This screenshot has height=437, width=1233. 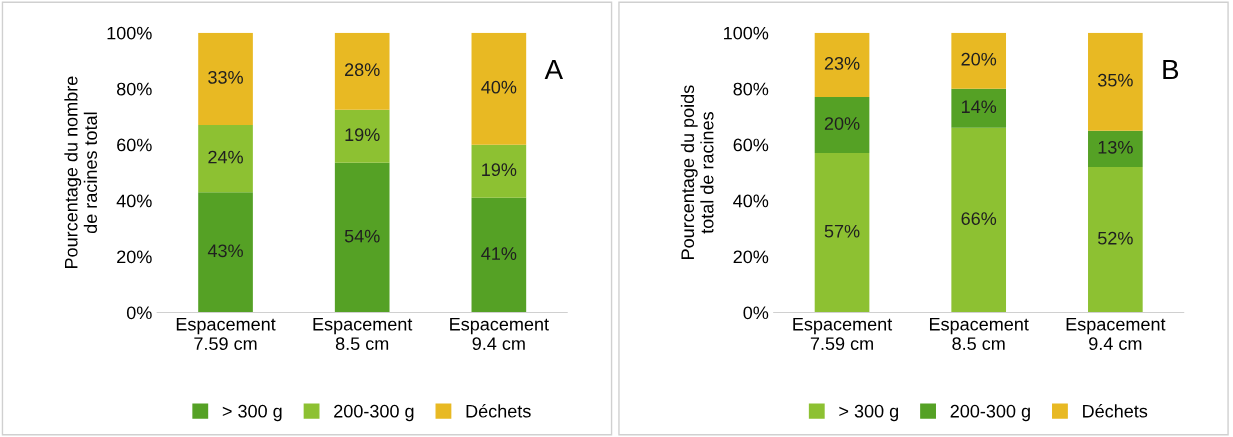 What do you see at coordinates (697, 172) in the screenshot?
I see `y-axis-title: Pourcentage du poids total de racines` at bounding box center [697, 172].